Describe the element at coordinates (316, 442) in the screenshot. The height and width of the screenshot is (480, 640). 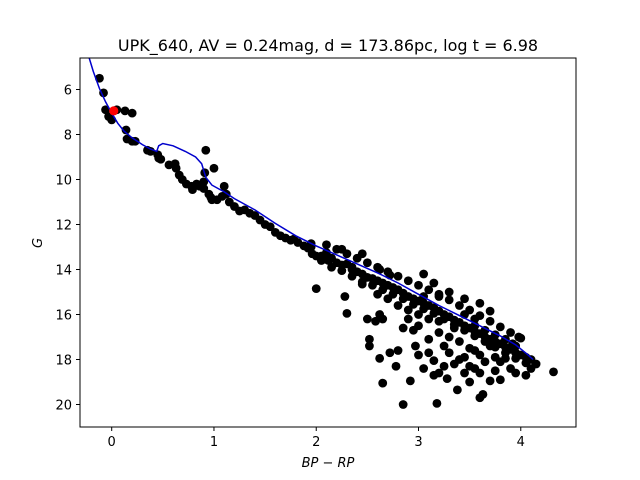
I see `x-tick-label: 2` at that location.